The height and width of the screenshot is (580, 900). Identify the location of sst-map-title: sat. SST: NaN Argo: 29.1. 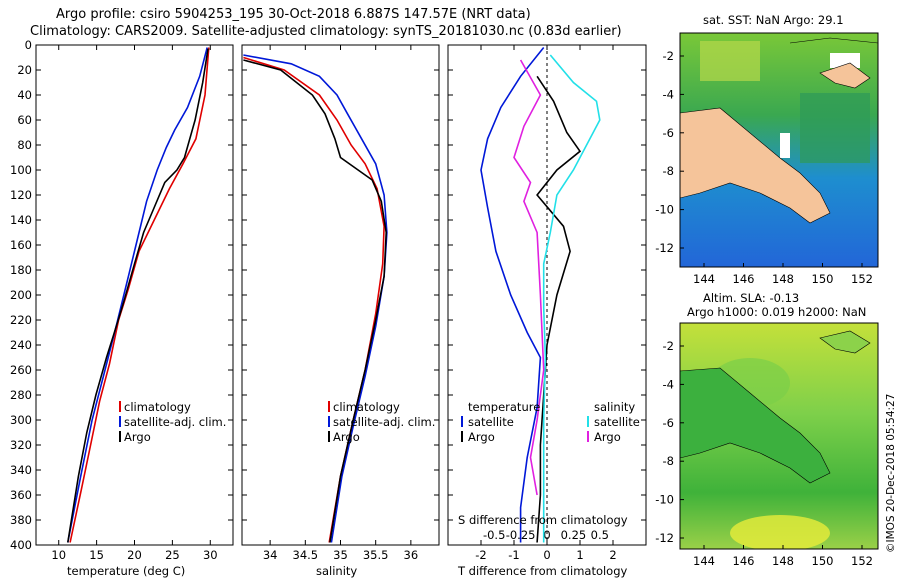
(773, 20).